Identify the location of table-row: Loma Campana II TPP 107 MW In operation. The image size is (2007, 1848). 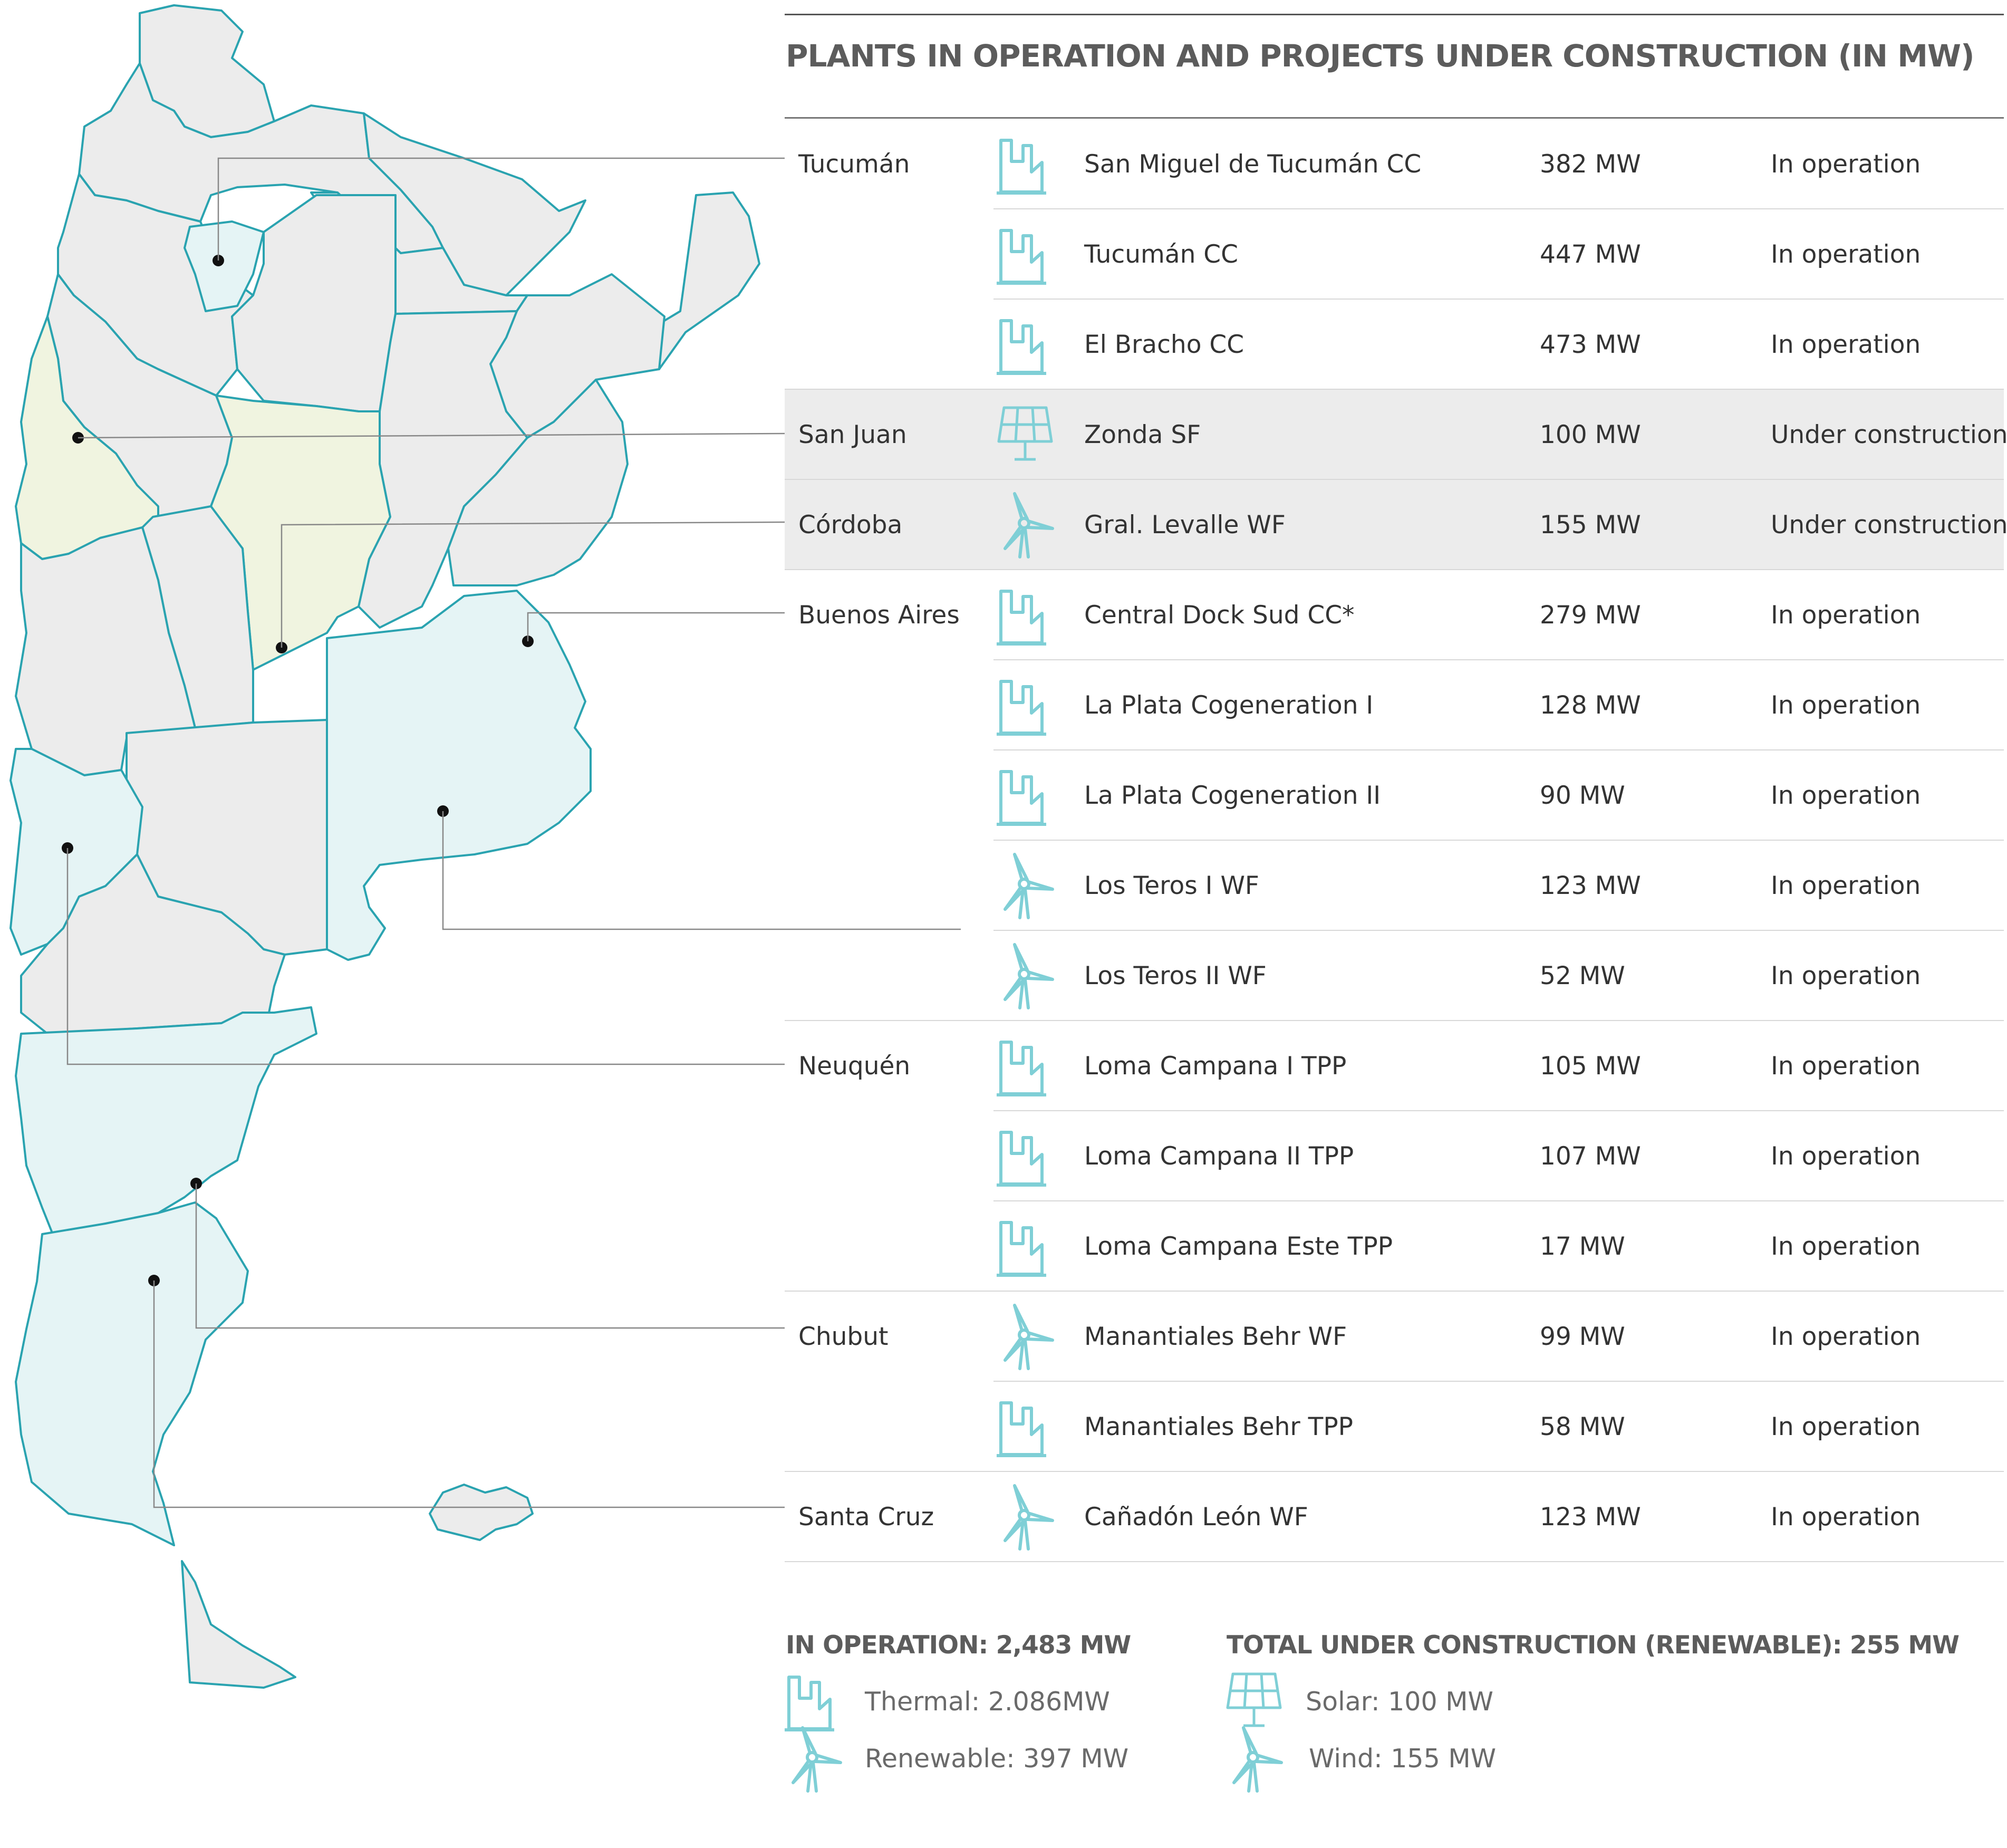
(1394, 1156).